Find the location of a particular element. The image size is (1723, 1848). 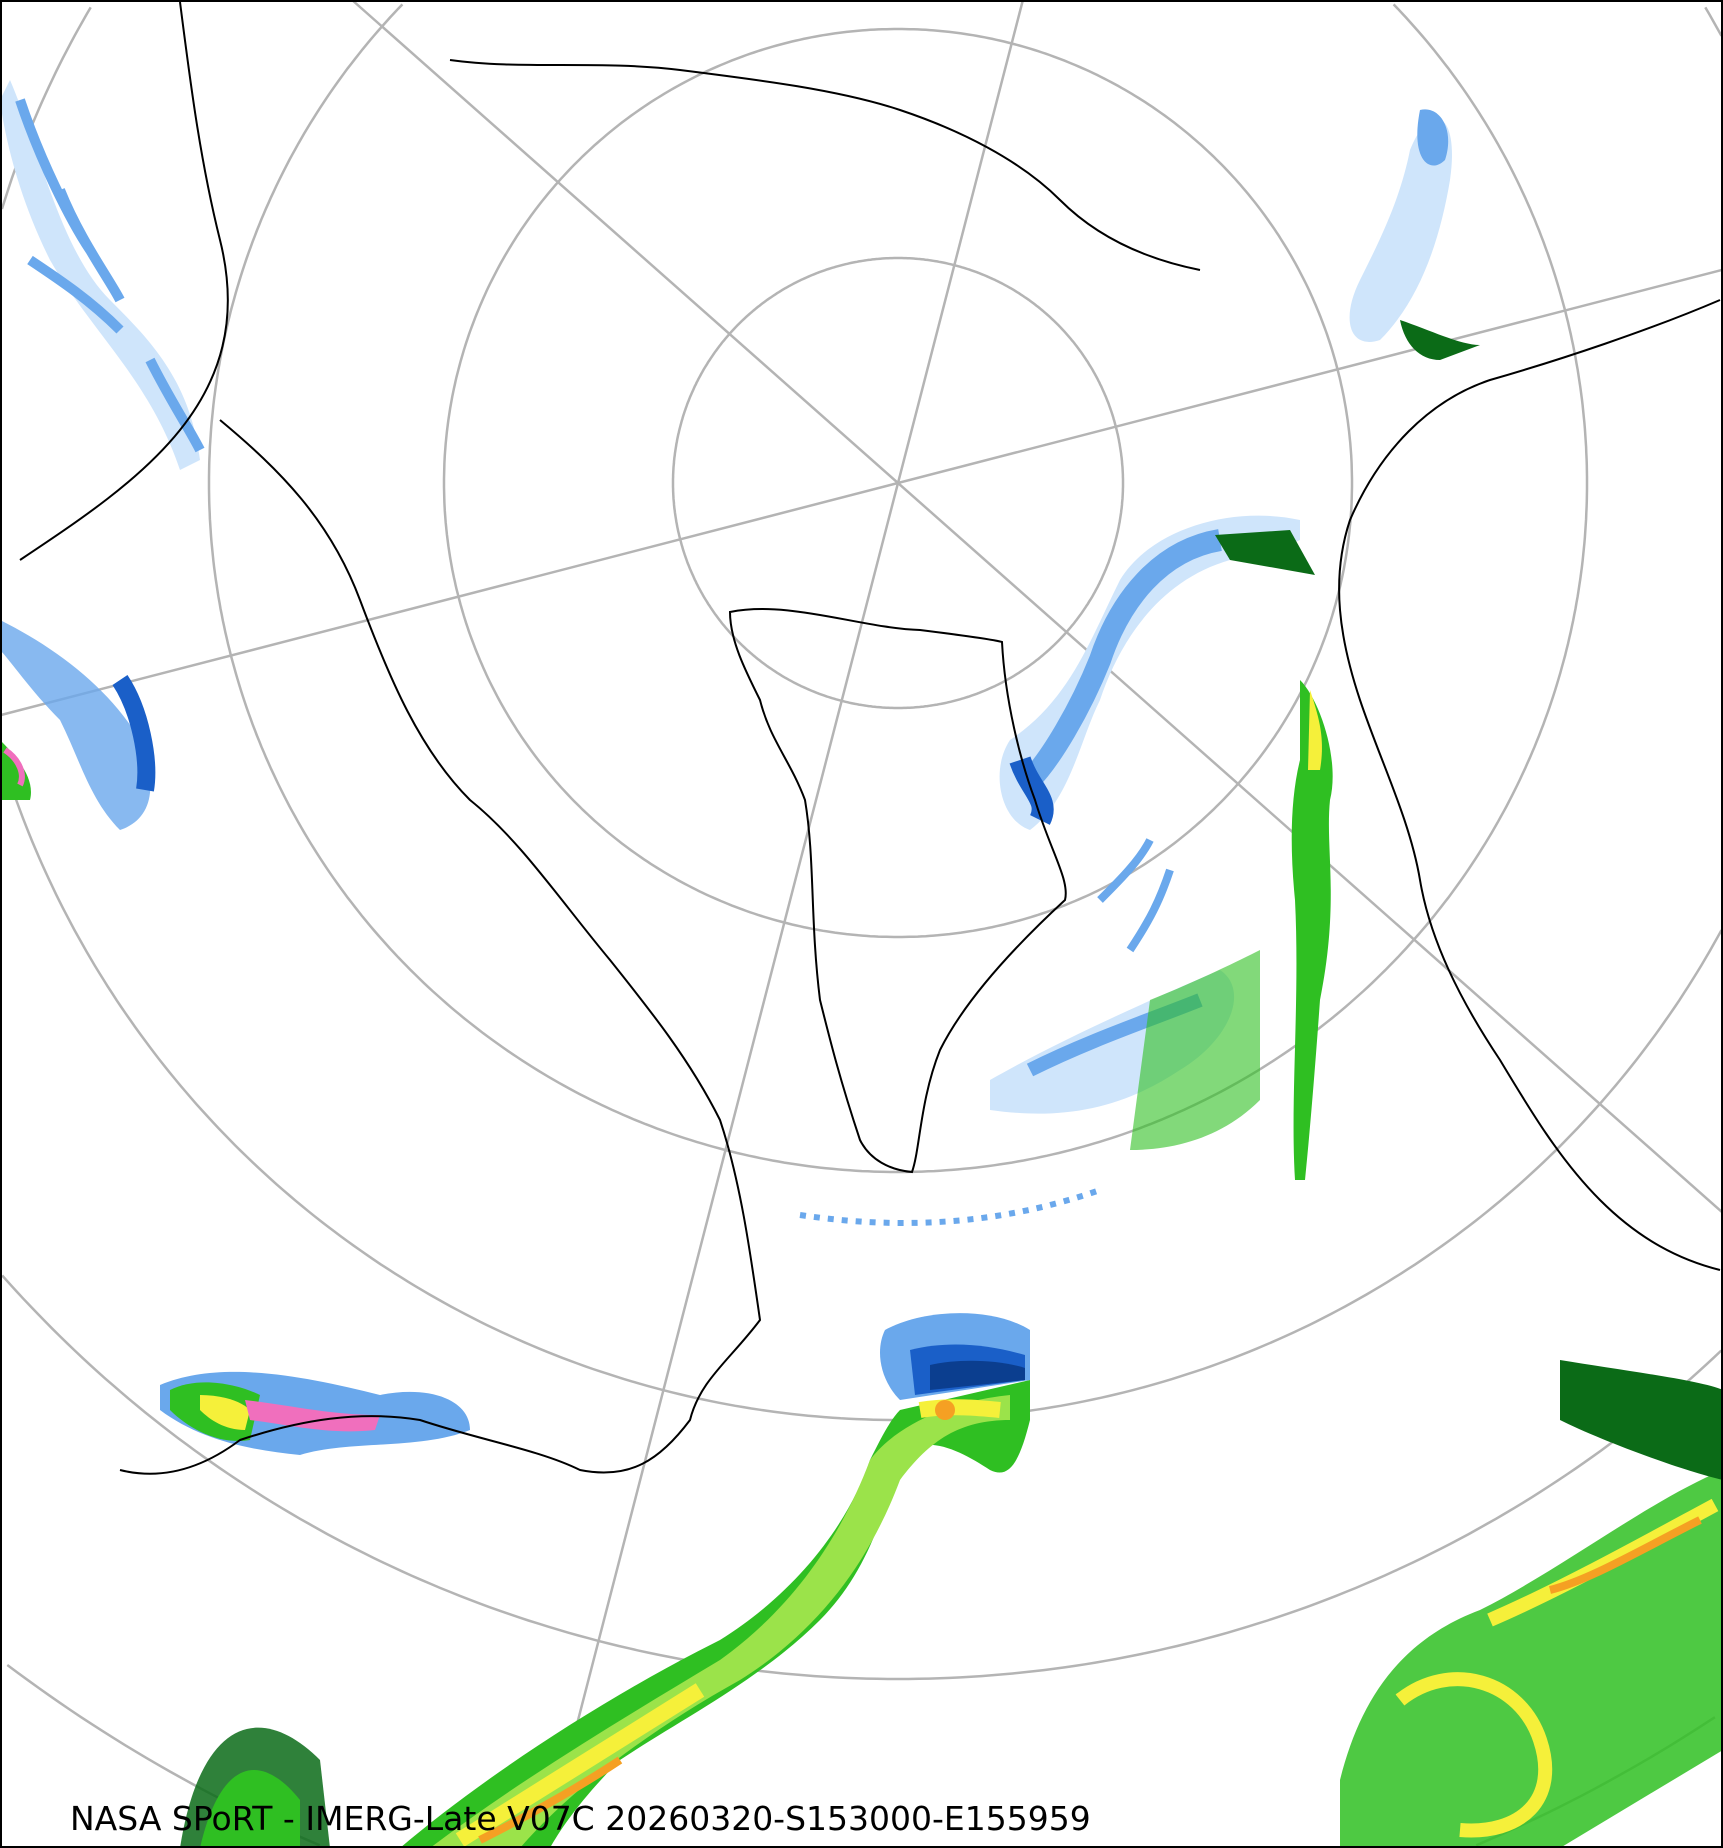

precip-norwegian-sea-band is located at coordinates (1312, 930).